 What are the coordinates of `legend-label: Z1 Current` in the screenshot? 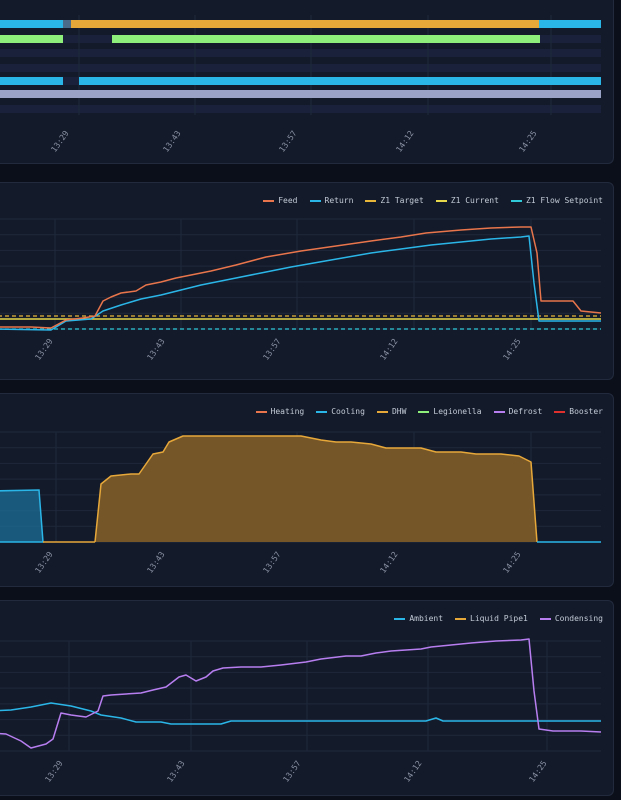 It's located at (474, 200).